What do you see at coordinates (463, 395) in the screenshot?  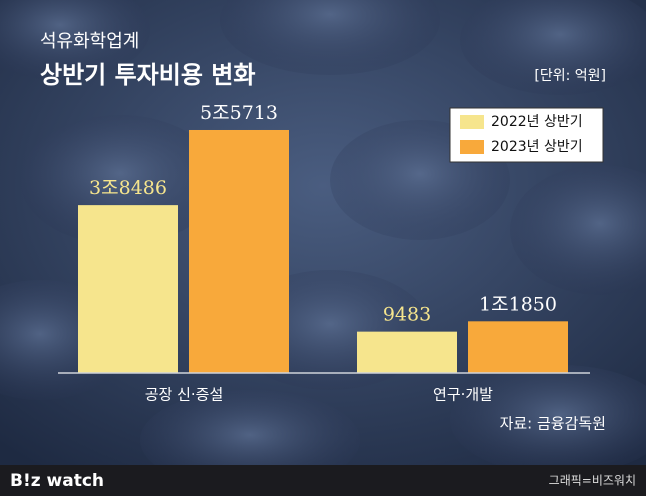 I see `x-tick-label: 연구·개발` at bounding box center [463, 395].